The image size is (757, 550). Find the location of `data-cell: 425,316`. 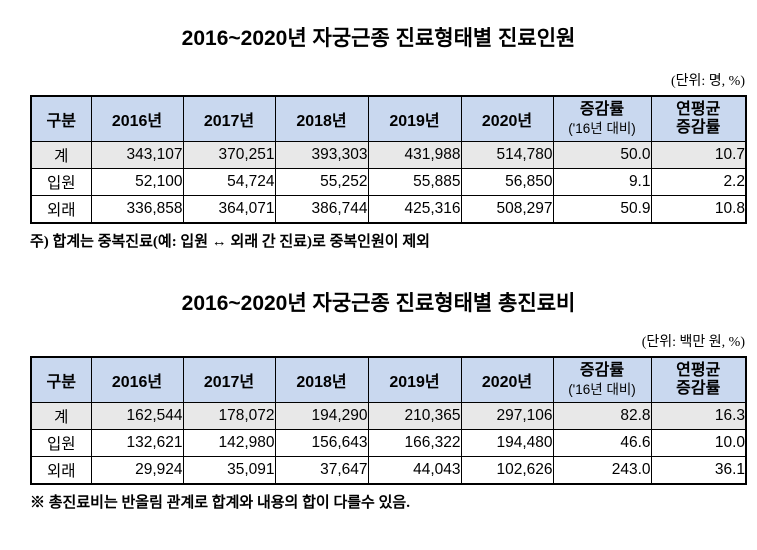

data-cell: 425,316 is located at coordinates (414, 209).